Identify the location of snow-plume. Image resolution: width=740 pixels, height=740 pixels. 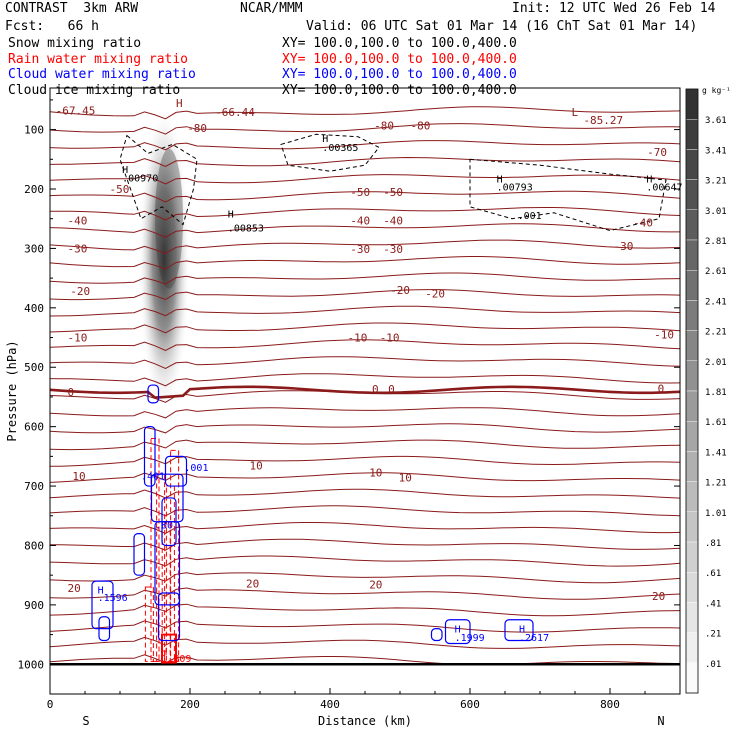
(164, 260).